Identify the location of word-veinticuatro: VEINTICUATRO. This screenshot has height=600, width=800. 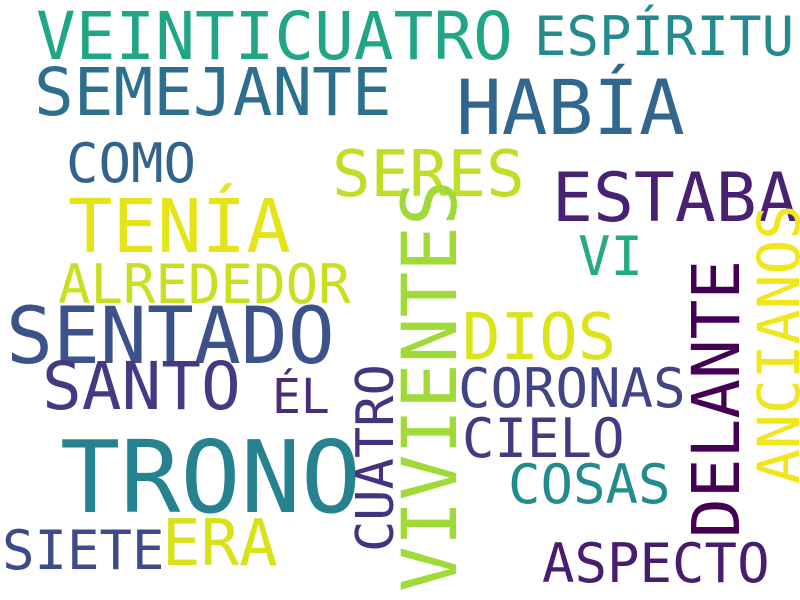
(274, 37).